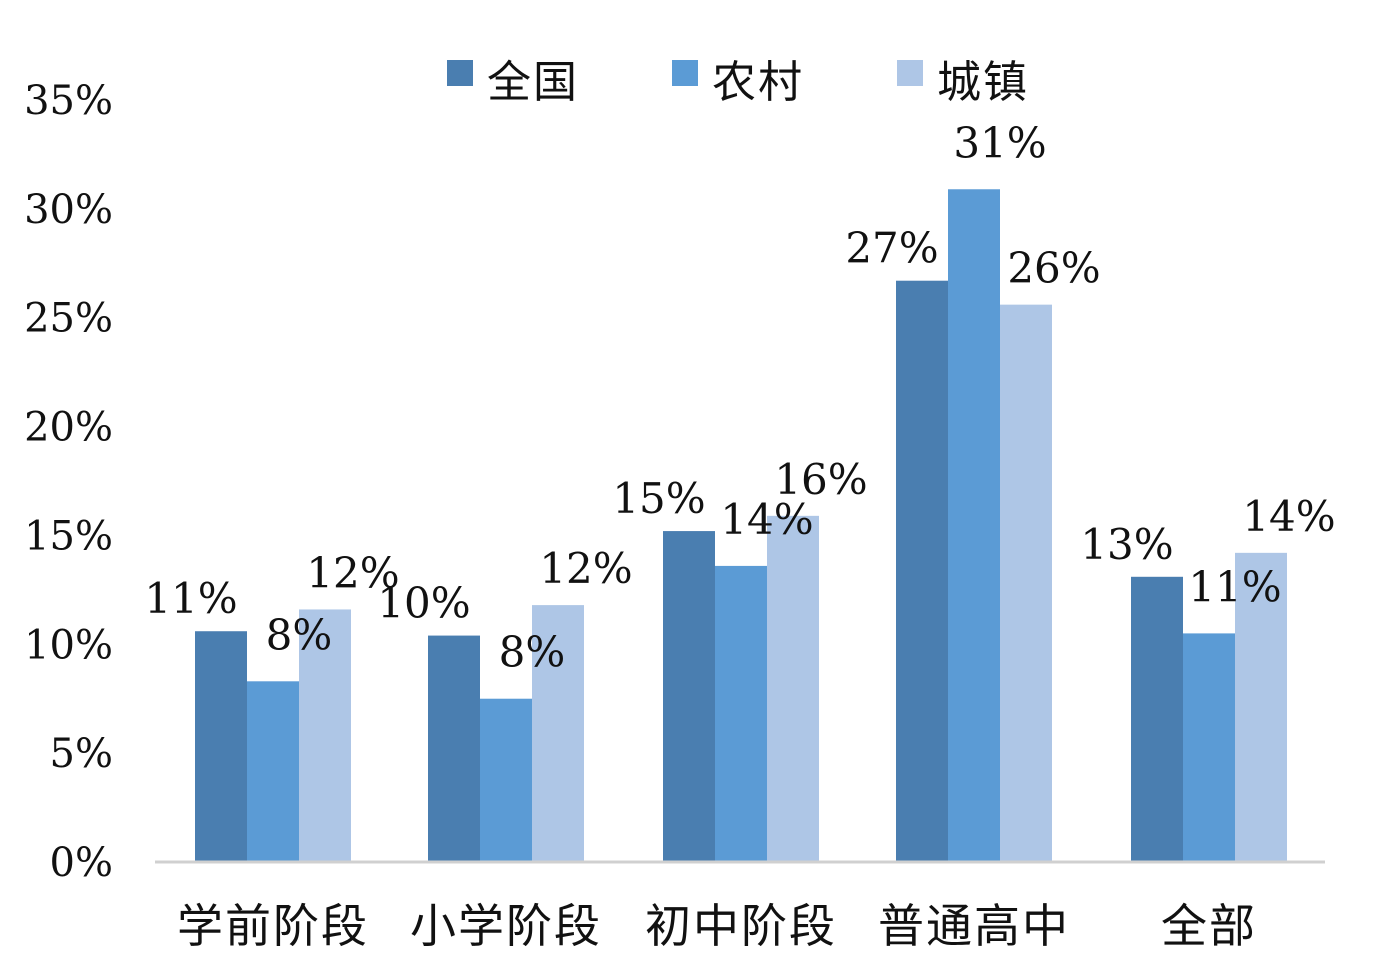  What do you see at coordinates (820, 479) in the screenshot?
I see `data-label: 16%` at bounding box center [820, 479].